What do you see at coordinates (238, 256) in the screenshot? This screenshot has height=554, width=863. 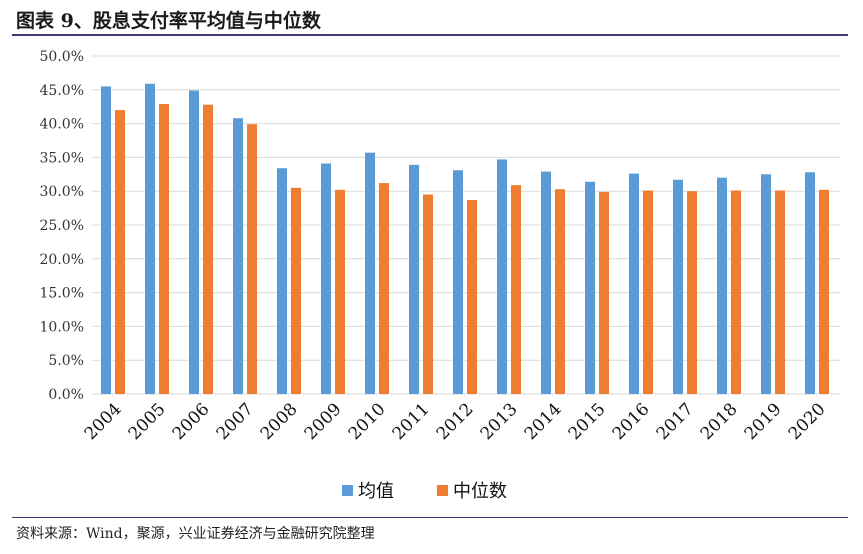 I see `bar-mean-2007` at bounding box center [238, 256].